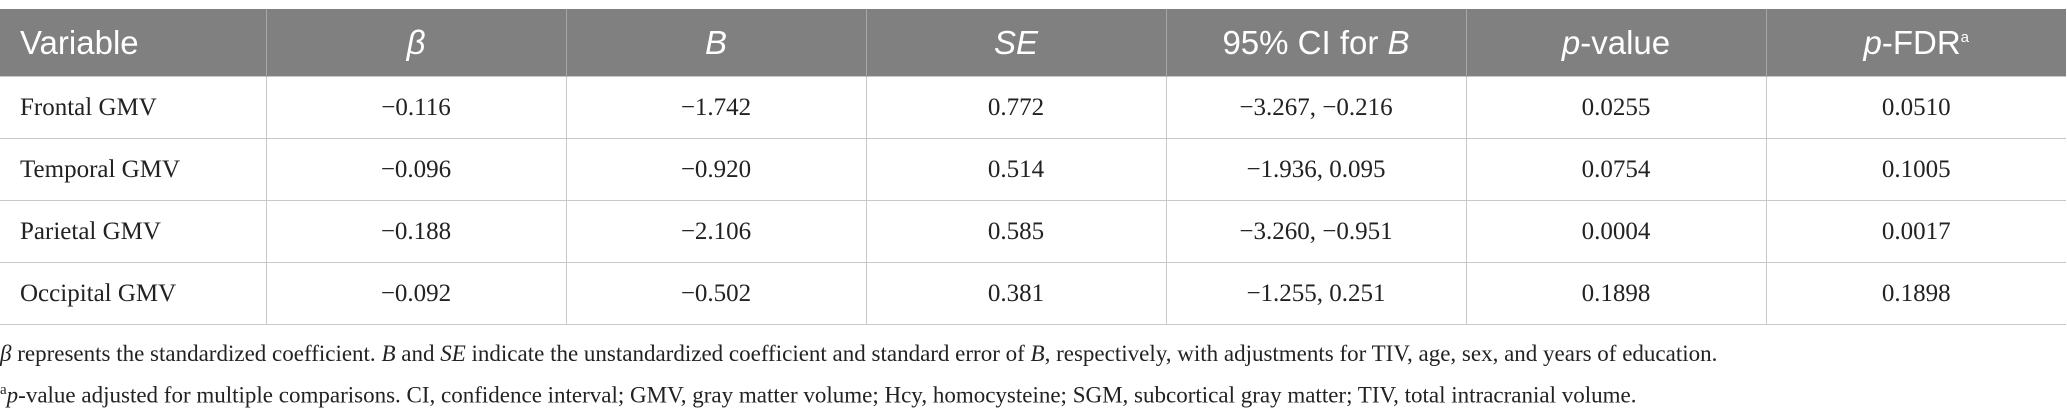  Describe the element at coordinates (79, 42) in the screenshot. I see `text-run: Variable` at that location.